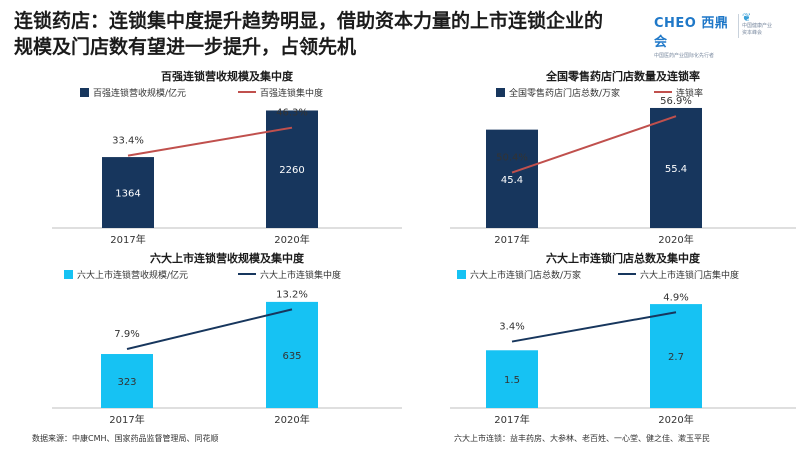 Image resolution: width=800 pixels, height=450 pixels. What do you see at coordinates (757, 26) in the screenshot?
I see `summit-logo-name: 中国健康产业` at bounding box center [757, 26].